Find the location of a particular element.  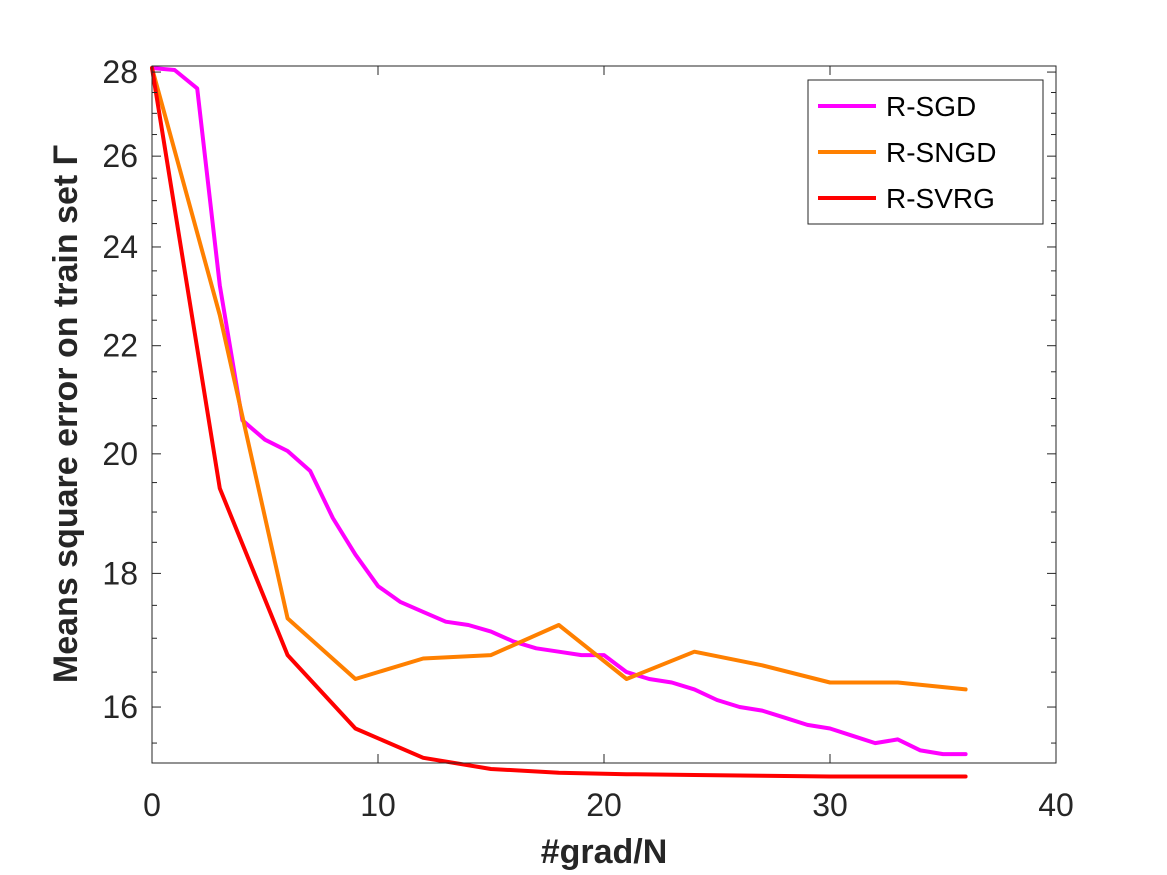

x-tick-label: 10 is located at coordinates (378, 805).